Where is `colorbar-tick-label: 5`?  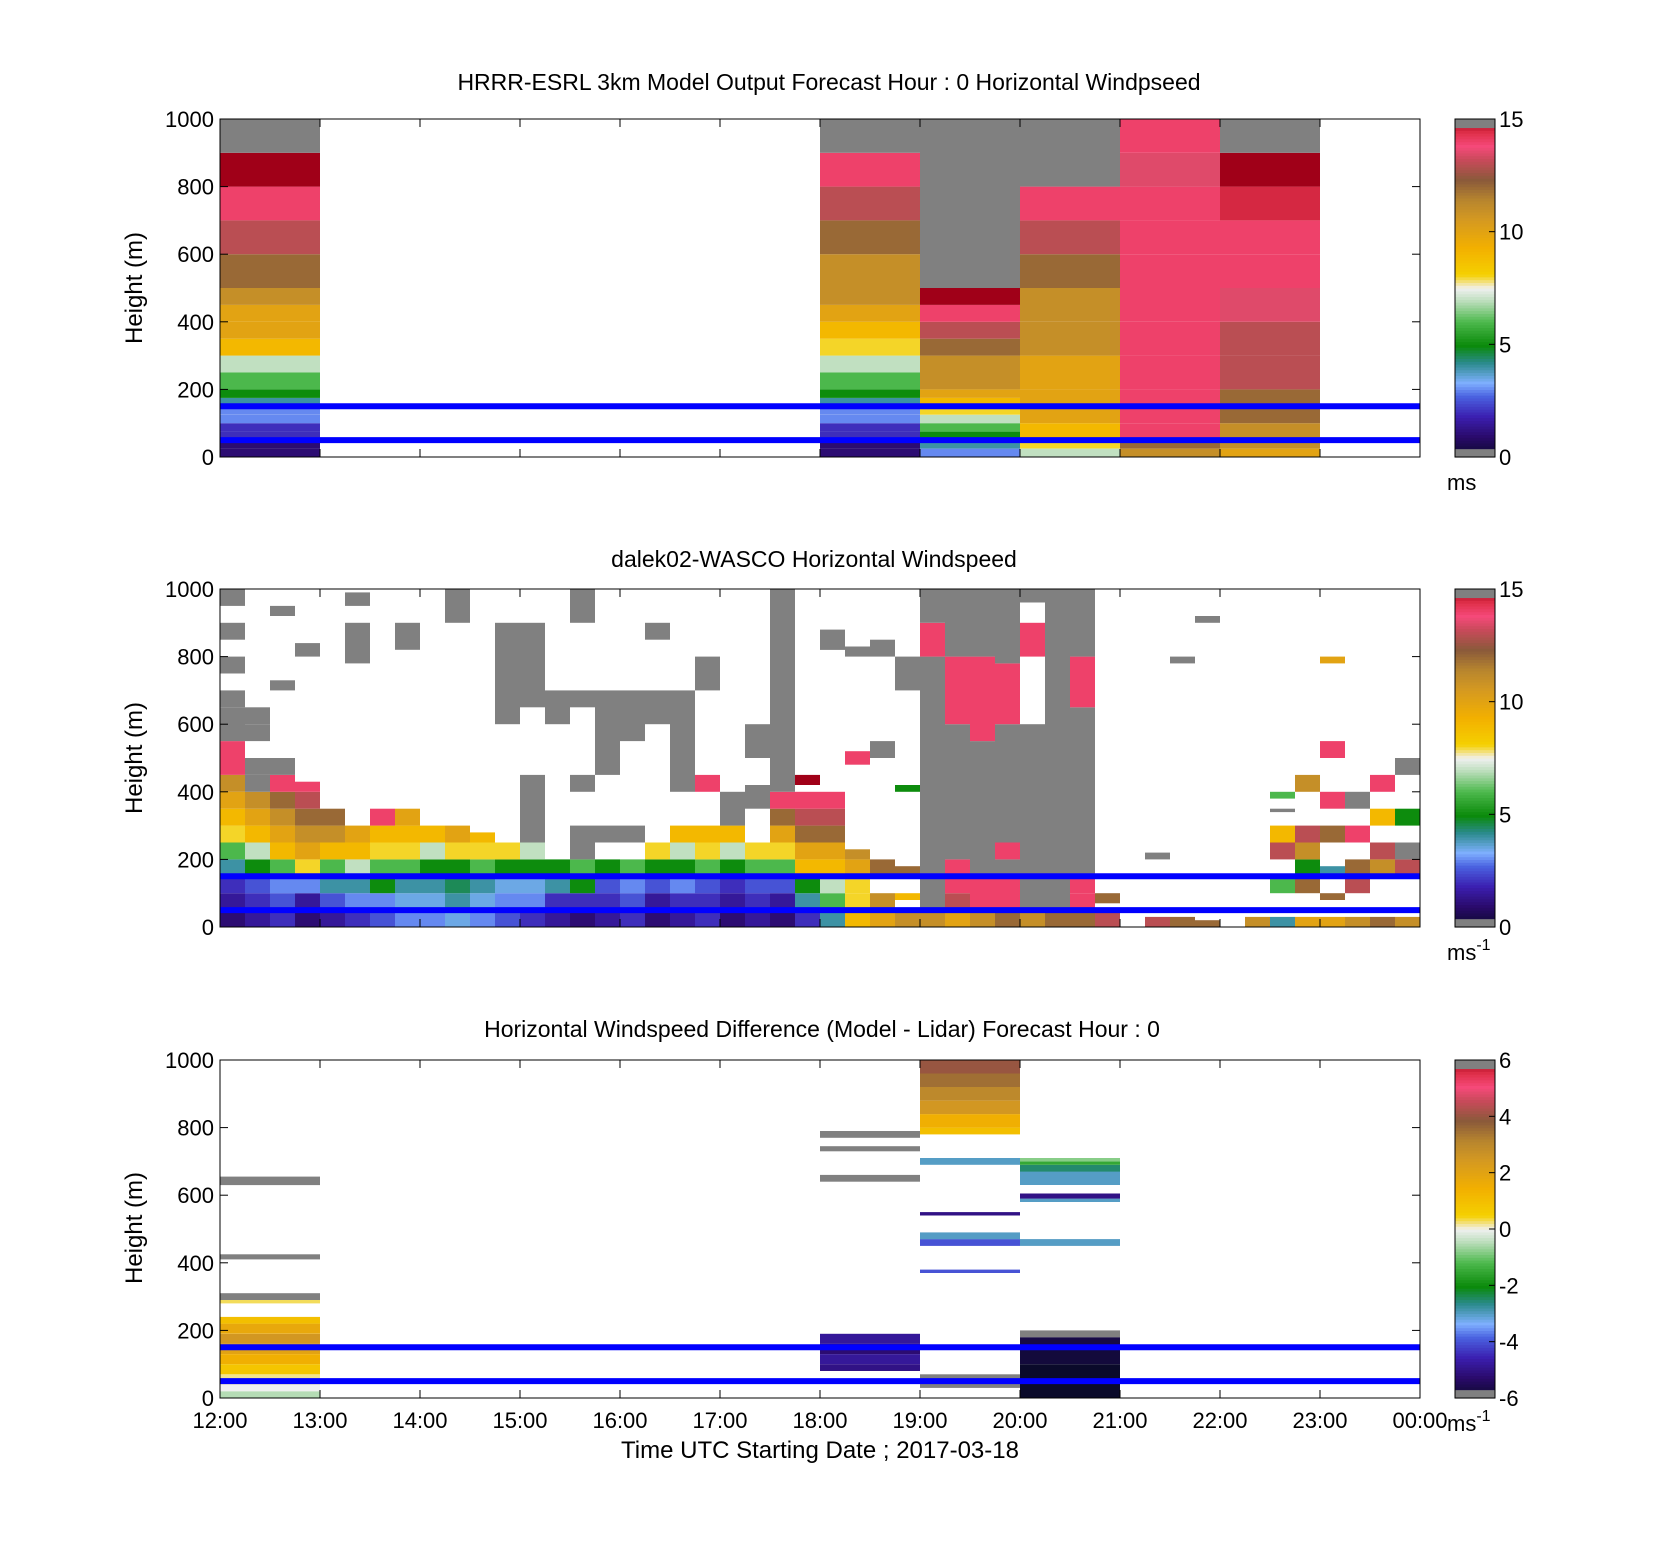
colorbar-tick-label: 5 is located at coordinates (1505, 344).